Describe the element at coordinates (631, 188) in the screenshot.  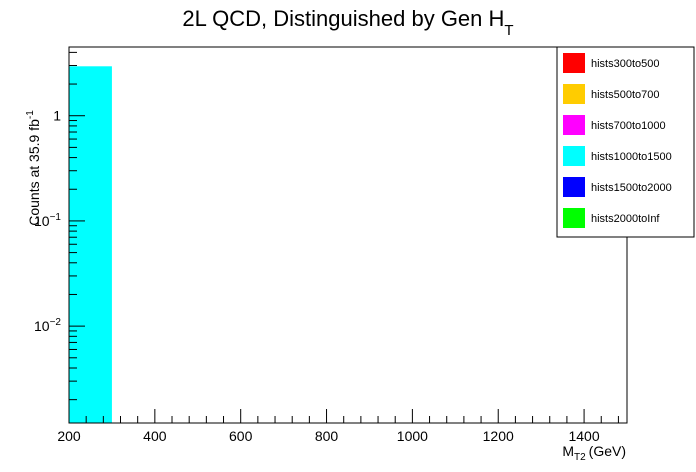
I see `legend-label-hists1500to2000: hists1500to2000` at that location.